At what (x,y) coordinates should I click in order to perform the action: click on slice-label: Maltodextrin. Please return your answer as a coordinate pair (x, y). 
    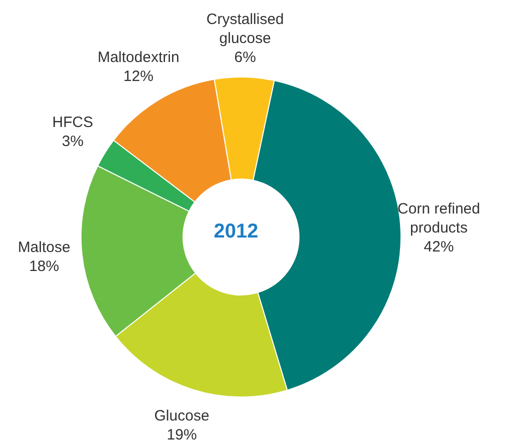
    Looking at the image, I should click on (139, 57).